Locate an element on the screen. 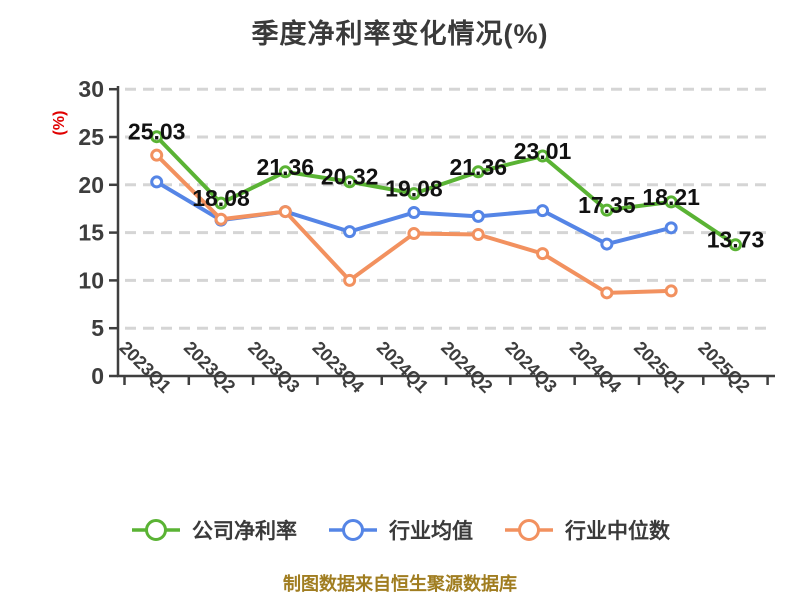 The width and height of the screenshot is (800, 600). svg-text: 19.08 is located at coordinates (414, 189).